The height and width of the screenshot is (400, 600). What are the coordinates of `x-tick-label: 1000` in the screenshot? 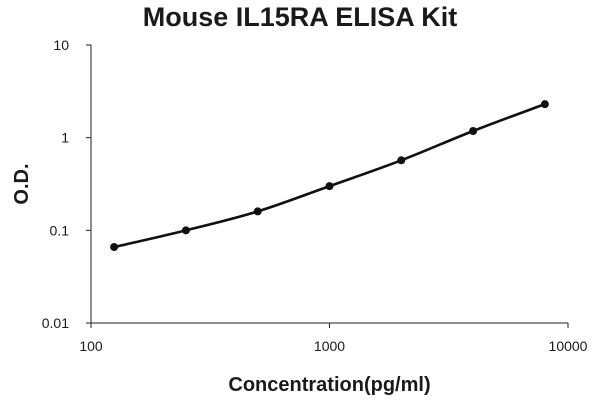 It's located at (329, 346).